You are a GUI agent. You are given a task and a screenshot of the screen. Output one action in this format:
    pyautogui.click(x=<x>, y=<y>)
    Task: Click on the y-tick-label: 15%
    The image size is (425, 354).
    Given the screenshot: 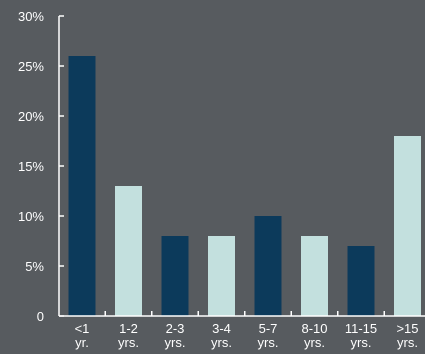 What is the action you would take?
    pyautogui.click(x=31, y=166)
    